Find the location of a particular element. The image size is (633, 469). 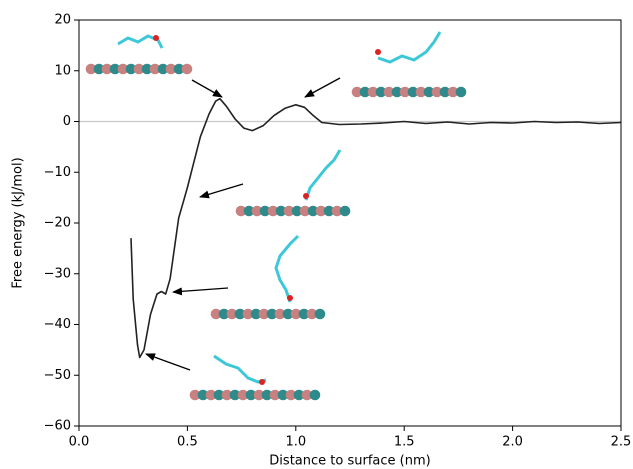

y-tick-label: −60 is located at coordinates (57, 426).